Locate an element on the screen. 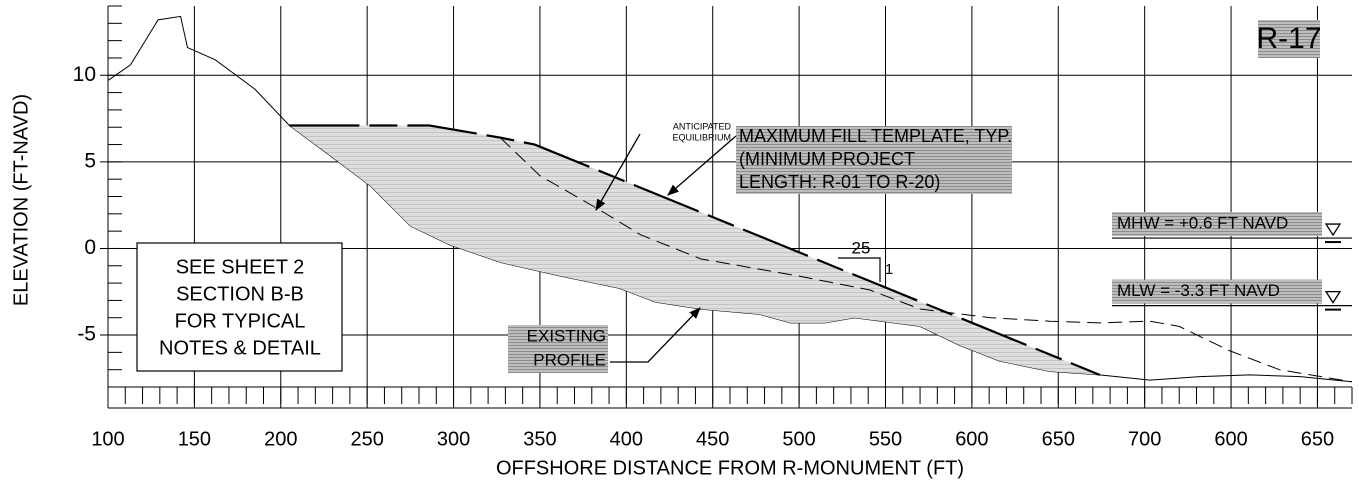 This screenshot has height=486, width=1359. note-box is located at coordinates (239, 307).